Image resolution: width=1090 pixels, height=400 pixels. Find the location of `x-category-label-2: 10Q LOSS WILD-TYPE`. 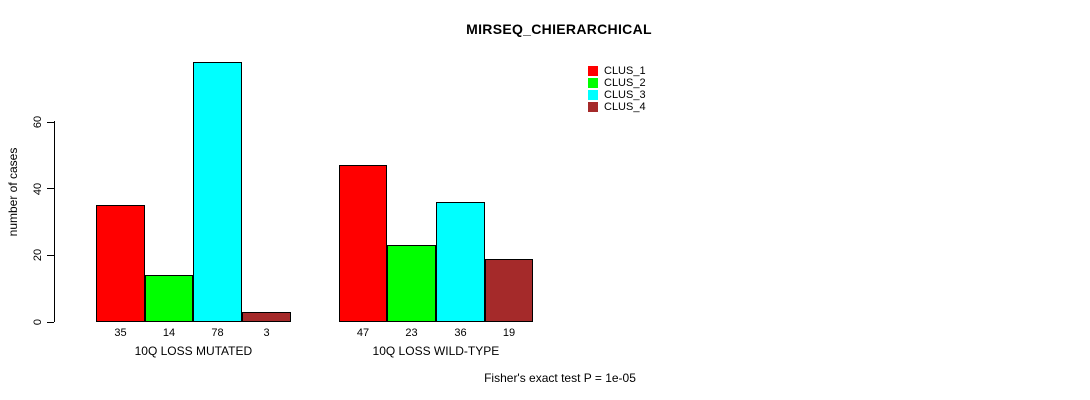

x-category-label-2: 10Q LOSS WILD-TYPE is located at coordinates (436, 351).